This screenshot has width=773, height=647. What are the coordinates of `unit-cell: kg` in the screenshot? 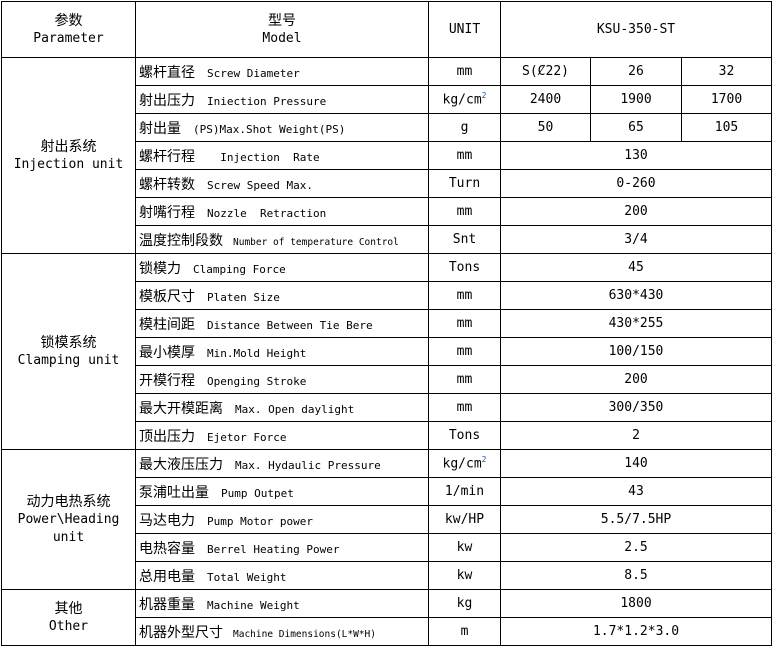 It's located at (464, 603).